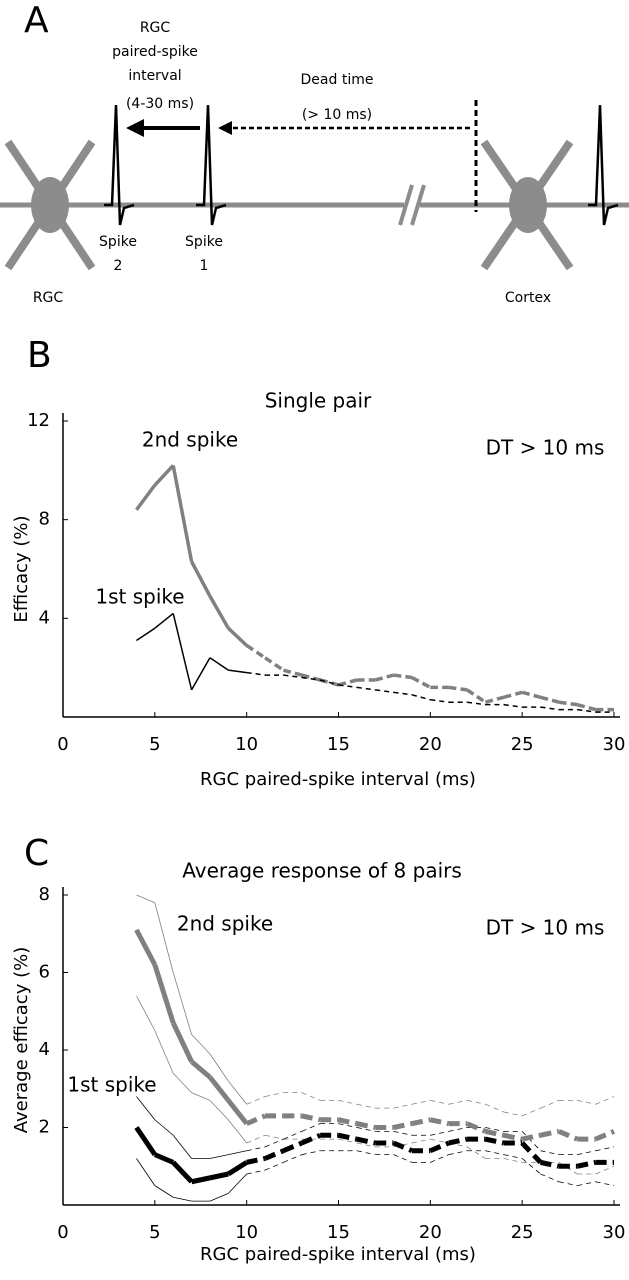  Describe the element at coordinates (528, 298) in the screenshot. I see `cell-label: Cortex` at that location.